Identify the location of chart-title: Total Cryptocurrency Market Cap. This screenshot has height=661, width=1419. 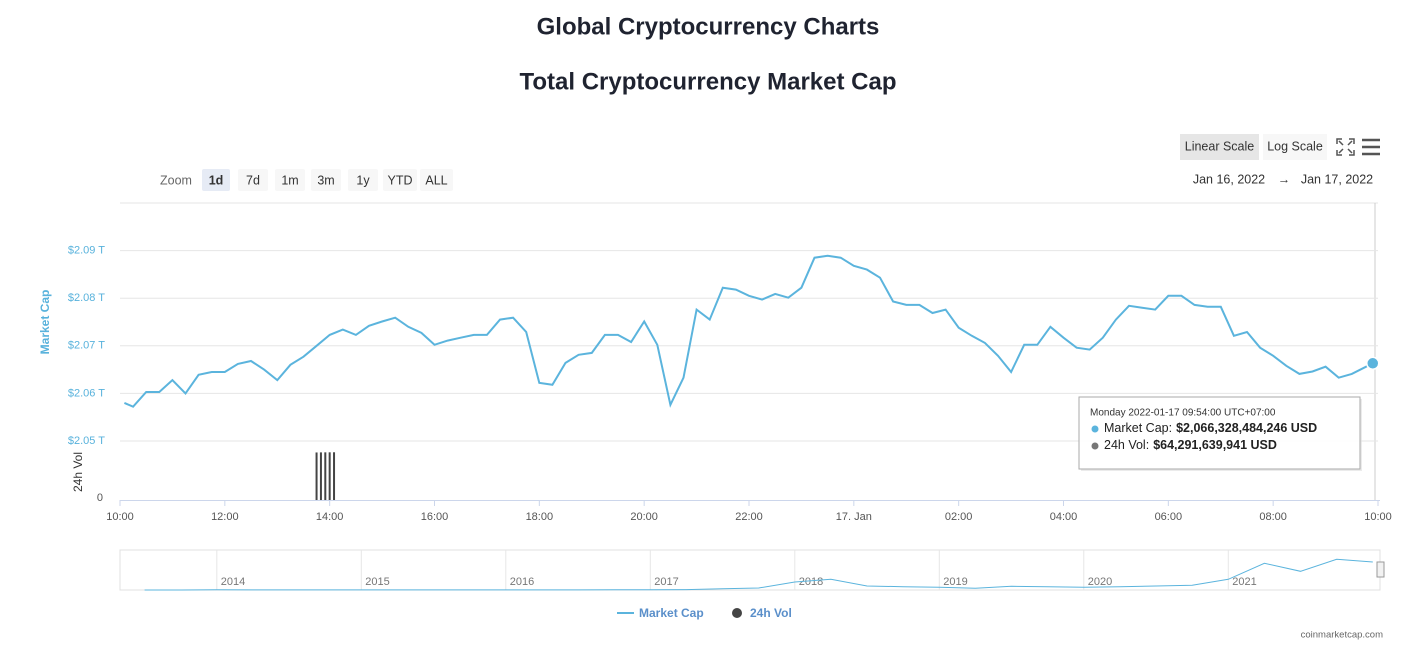
(708, 81).